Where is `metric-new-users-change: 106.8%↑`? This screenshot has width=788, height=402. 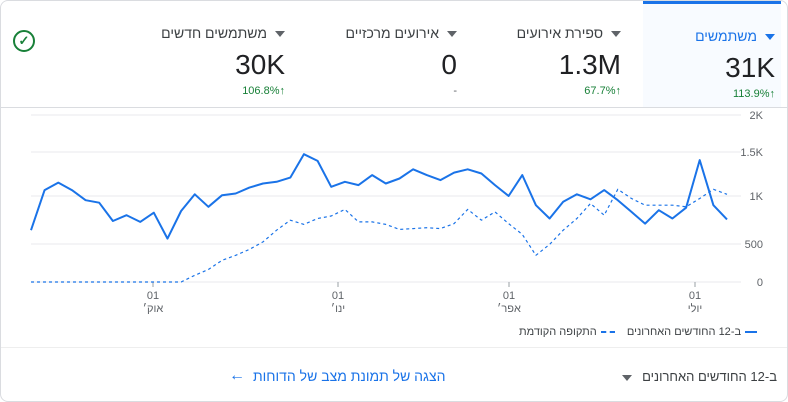 metric-new-users-change: 106.8%↑ is located at coordinates (263, 91).